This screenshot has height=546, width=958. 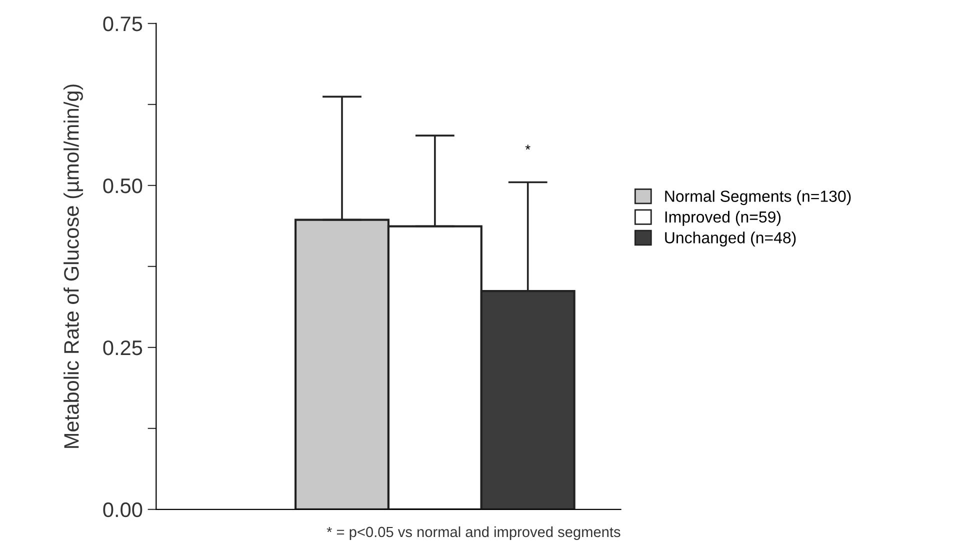 I want to click on y-tick-label: 0.50, so click(x=122, y=186).